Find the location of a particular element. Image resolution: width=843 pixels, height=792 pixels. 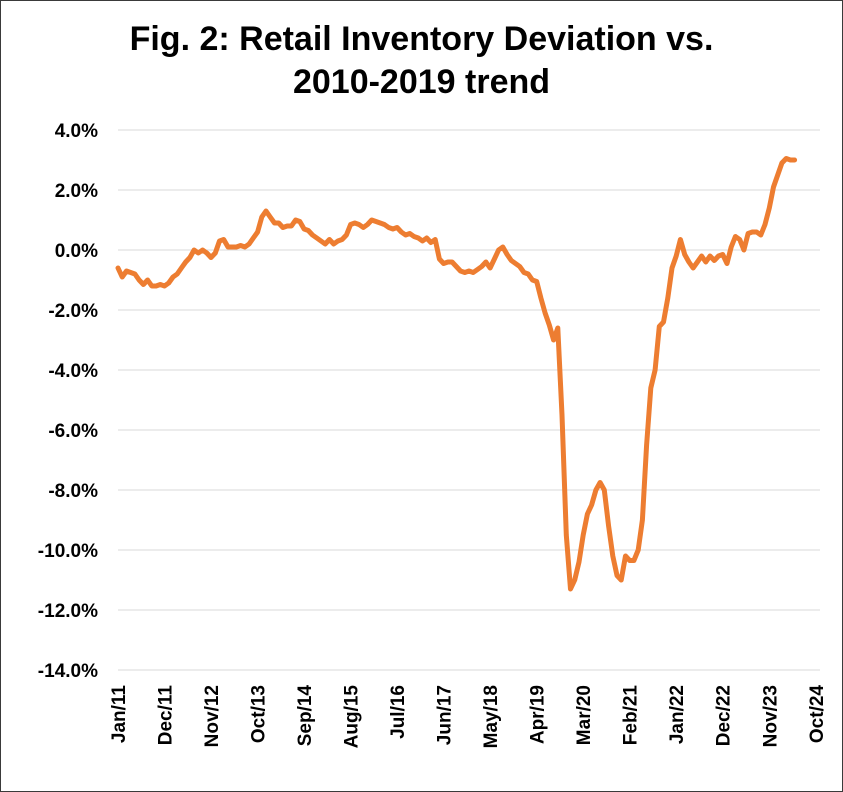

y-tick-label: -14.0% is located at coordinates (68, 671).